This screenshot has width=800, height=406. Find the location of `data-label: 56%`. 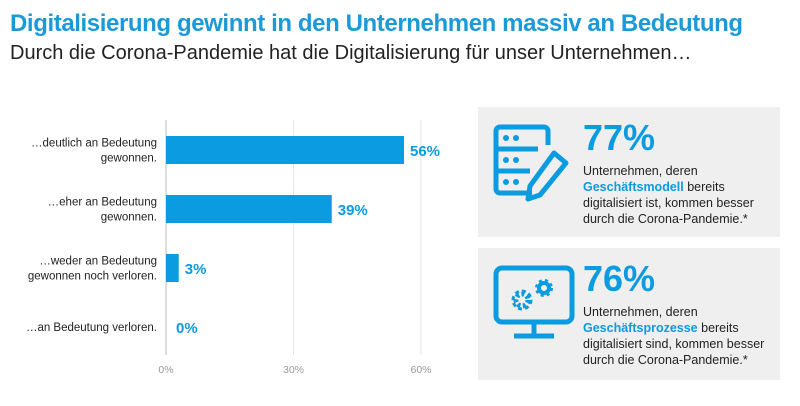

data-label: 56% is located at coordinates (425, 151).